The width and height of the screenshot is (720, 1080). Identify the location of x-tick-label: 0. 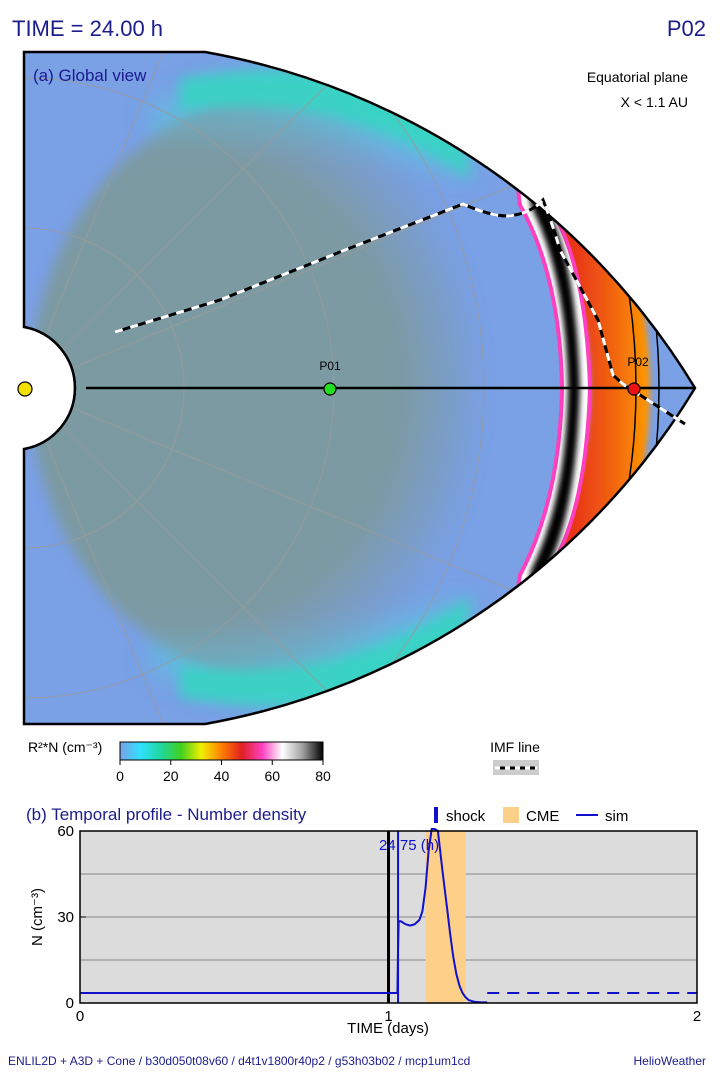
(80, 1016).